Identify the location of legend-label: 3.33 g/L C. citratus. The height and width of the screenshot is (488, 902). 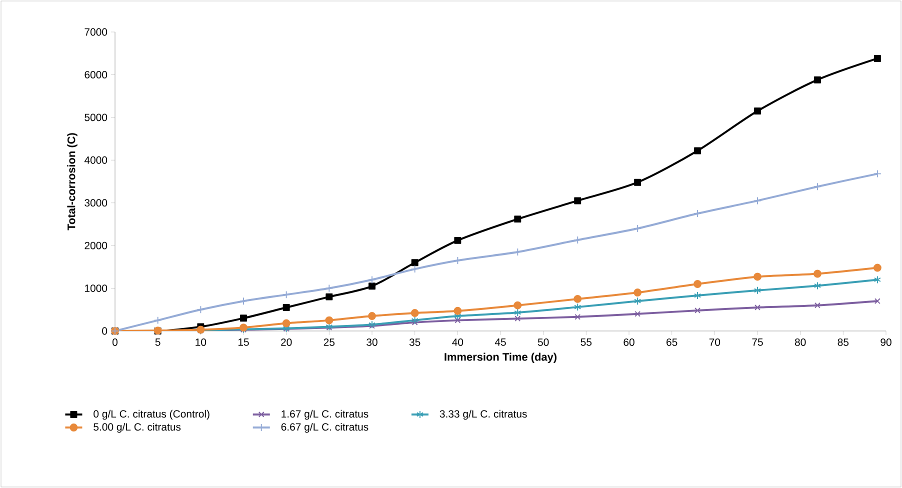
(483, 415).